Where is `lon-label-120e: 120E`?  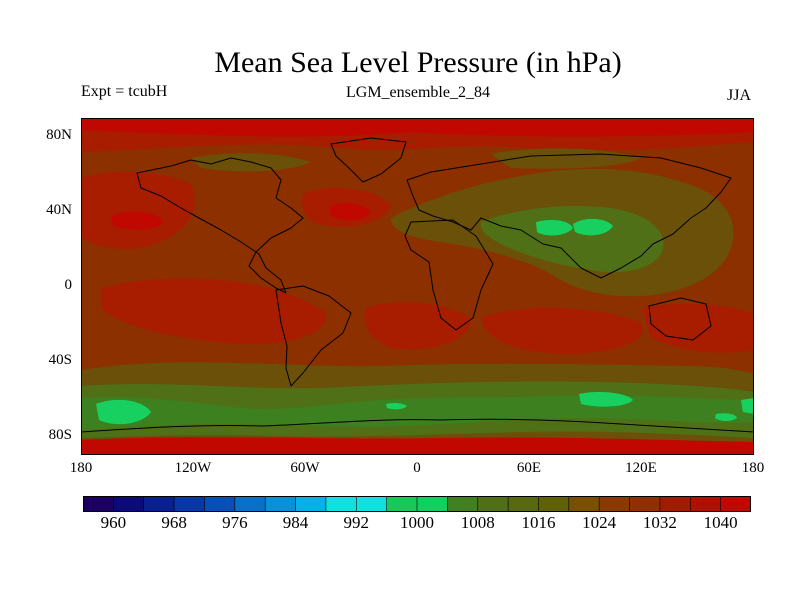
lon-label-120e: 120E is located at coordinates (641, 468).